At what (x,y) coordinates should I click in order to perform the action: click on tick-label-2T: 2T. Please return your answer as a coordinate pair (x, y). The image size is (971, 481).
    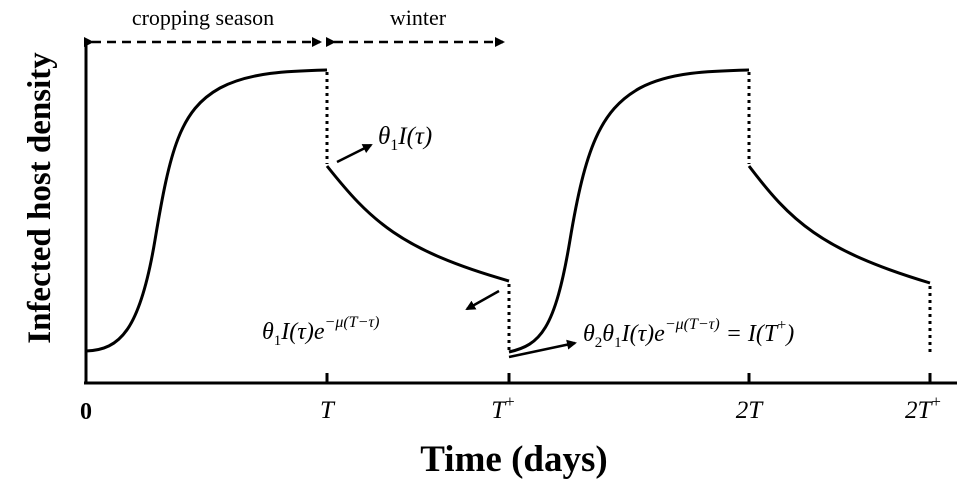
    Looking at the image, I should click on (750, 410).